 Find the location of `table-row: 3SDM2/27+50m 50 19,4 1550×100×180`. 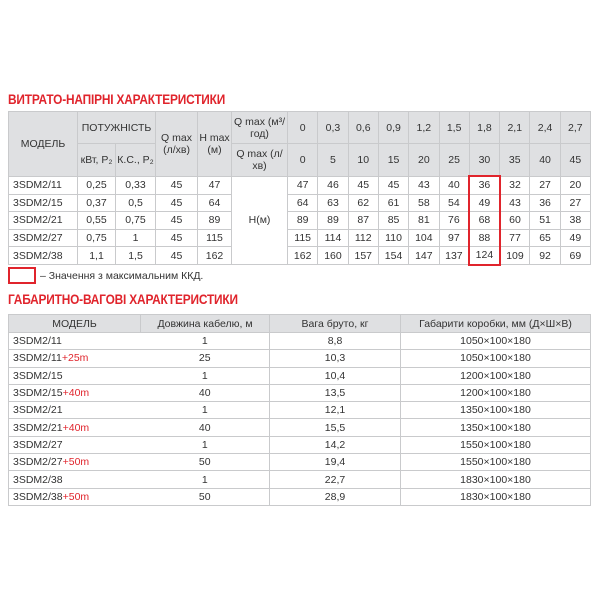

table-row: 3SDM2/27+50m 50 19,4 1550×100×180 is located at coordinates (299, 462).